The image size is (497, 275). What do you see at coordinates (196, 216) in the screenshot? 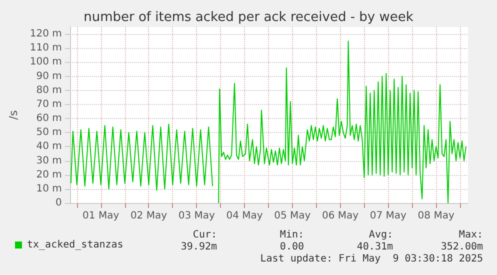
I see `x-tick-label: 03 May` at bounding box center [196, 216].